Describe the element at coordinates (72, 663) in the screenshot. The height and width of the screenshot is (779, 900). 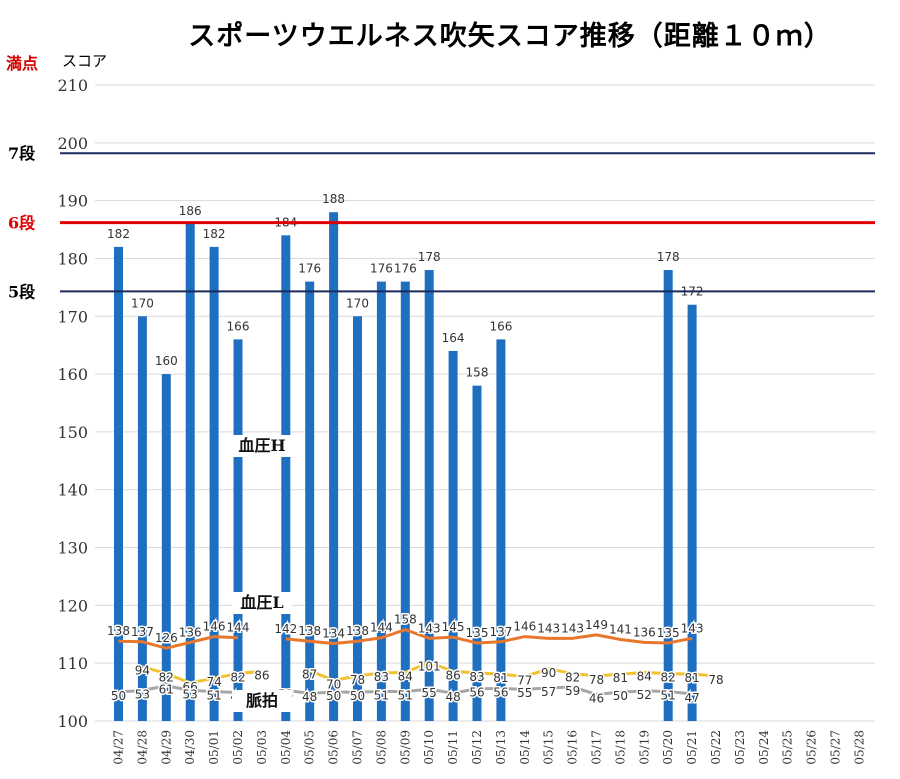
I see `y-tick-110: 110` at that location.